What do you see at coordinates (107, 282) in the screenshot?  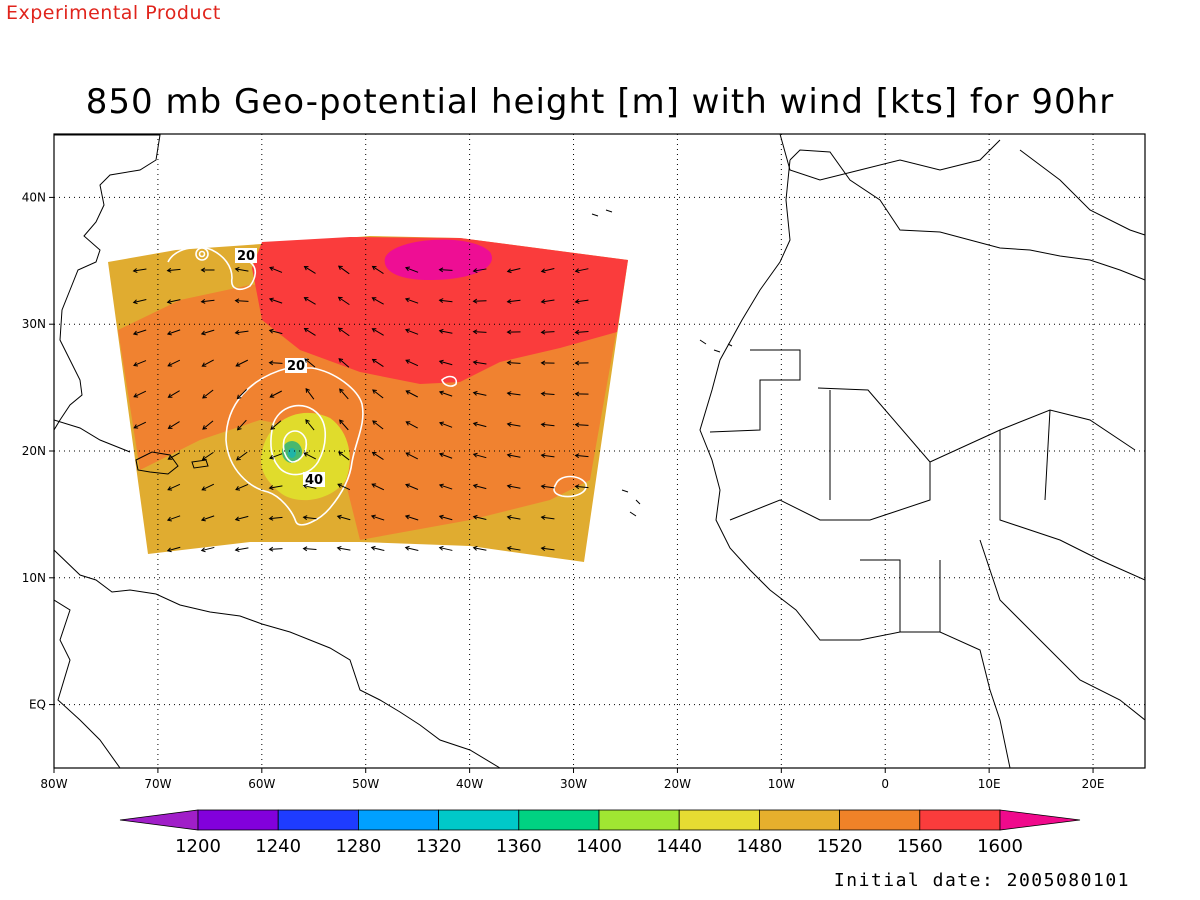 I see `north-america-coast` at bounding box center [107, 282].